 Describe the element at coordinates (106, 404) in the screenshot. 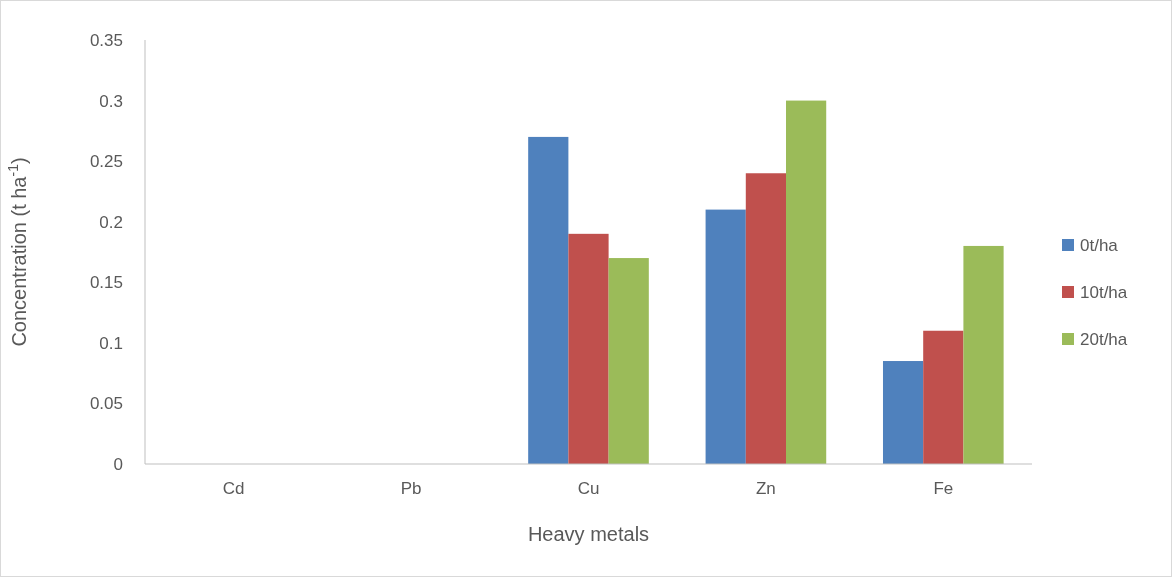

I see `y-tick-label: 0.05` at that location.